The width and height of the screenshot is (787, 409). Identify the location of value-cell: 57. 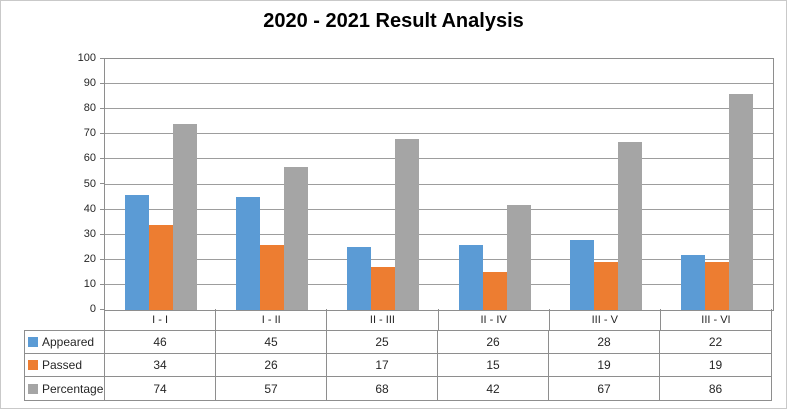
(271, 388).